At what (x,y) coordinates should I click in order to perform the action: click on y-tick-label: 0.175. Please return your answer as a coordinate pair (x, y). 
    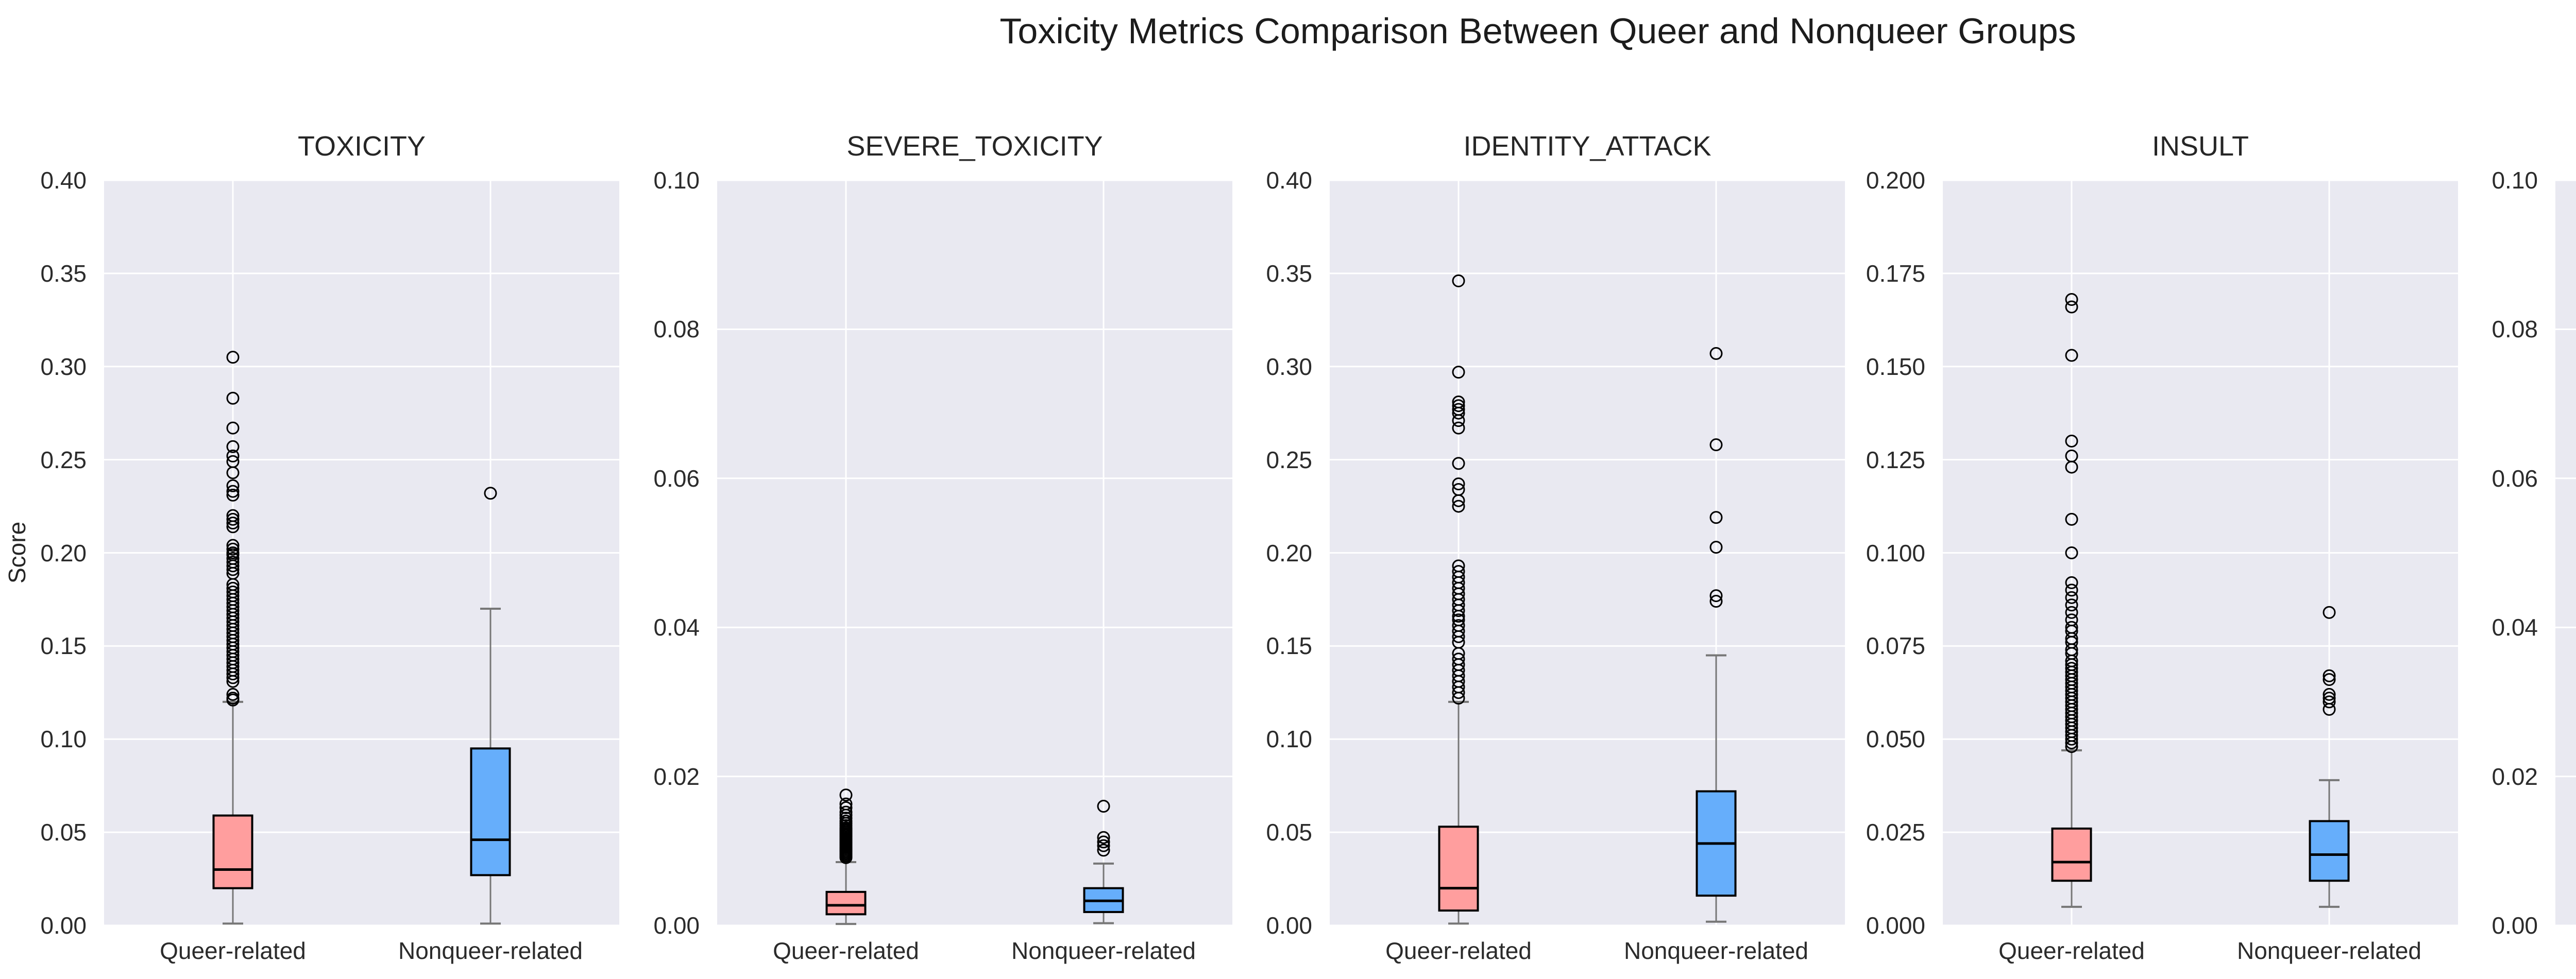
    Looking at the image, I should click on (1896, 273).